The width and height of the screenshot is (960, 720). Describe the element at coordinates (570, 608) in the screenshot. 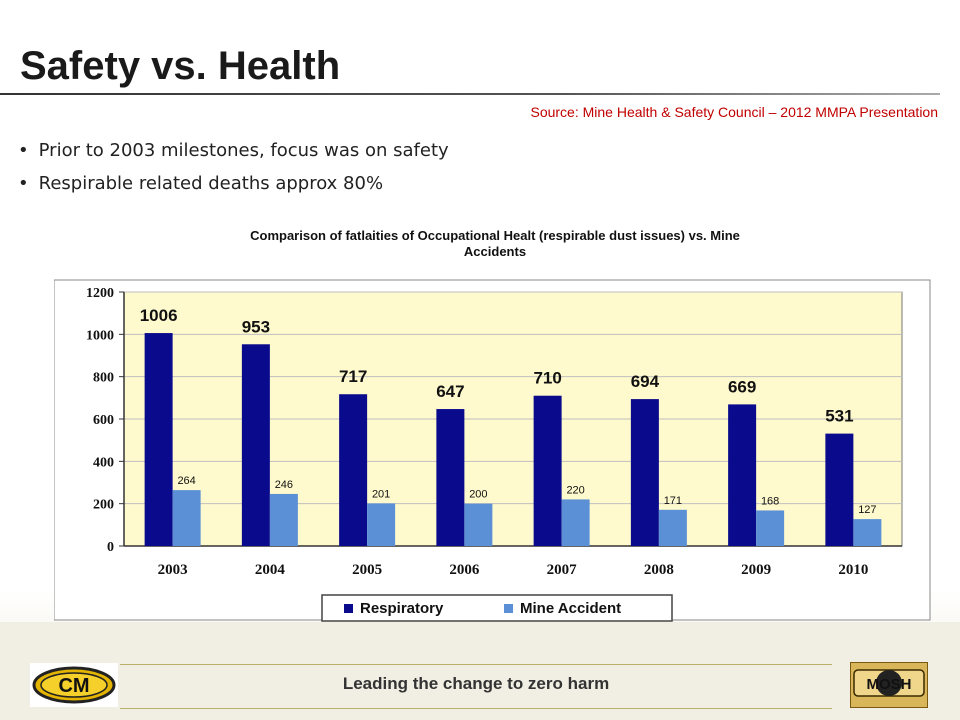

I see `legend-label: Mine Accident` at that location.